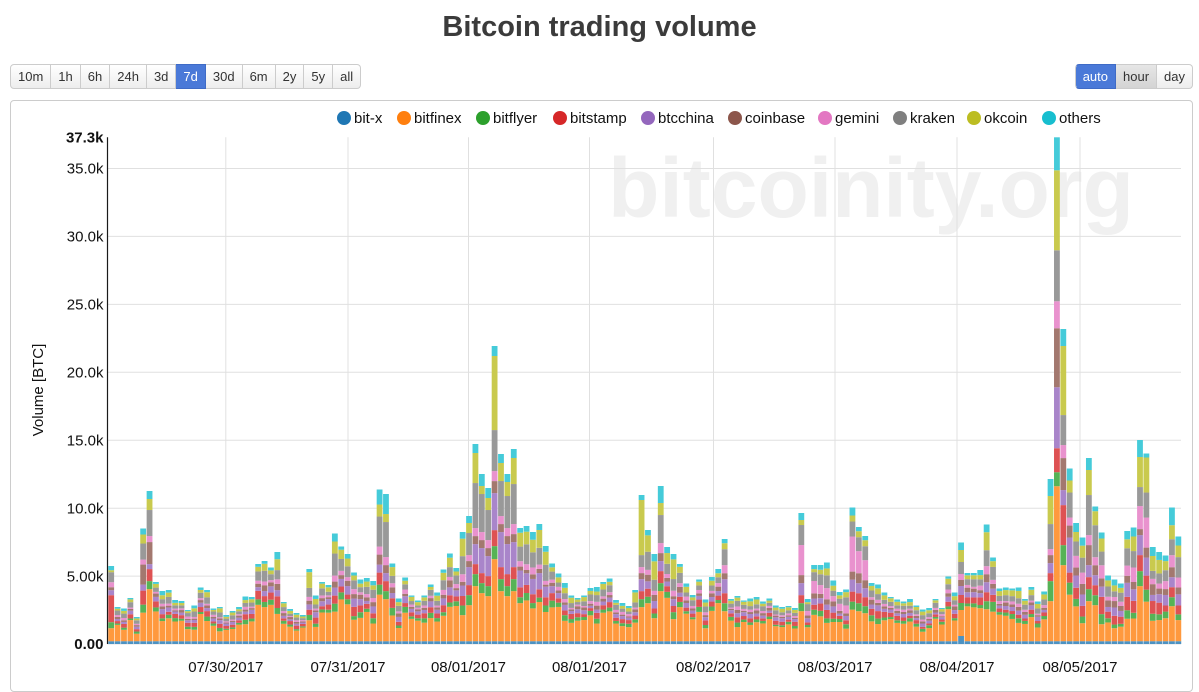 This screenshot has height=692, width=1199. I want to click on svg-text: 35.0k, so click(85, 169).